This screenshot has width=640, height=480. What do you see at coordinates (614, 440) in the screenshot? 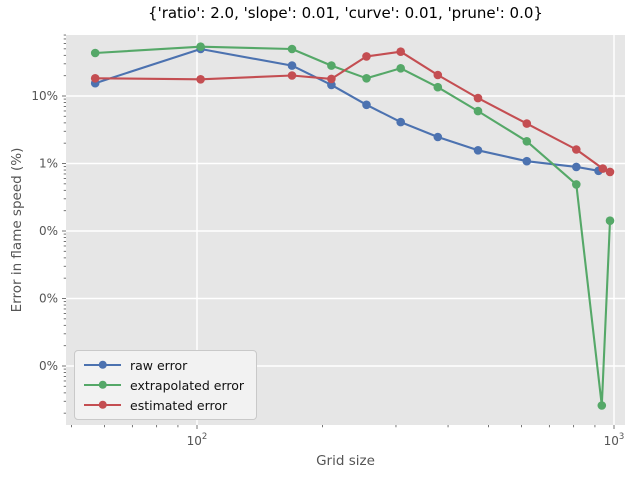
I see `x-tick-label: 10³` at bounding box center [614, 440].